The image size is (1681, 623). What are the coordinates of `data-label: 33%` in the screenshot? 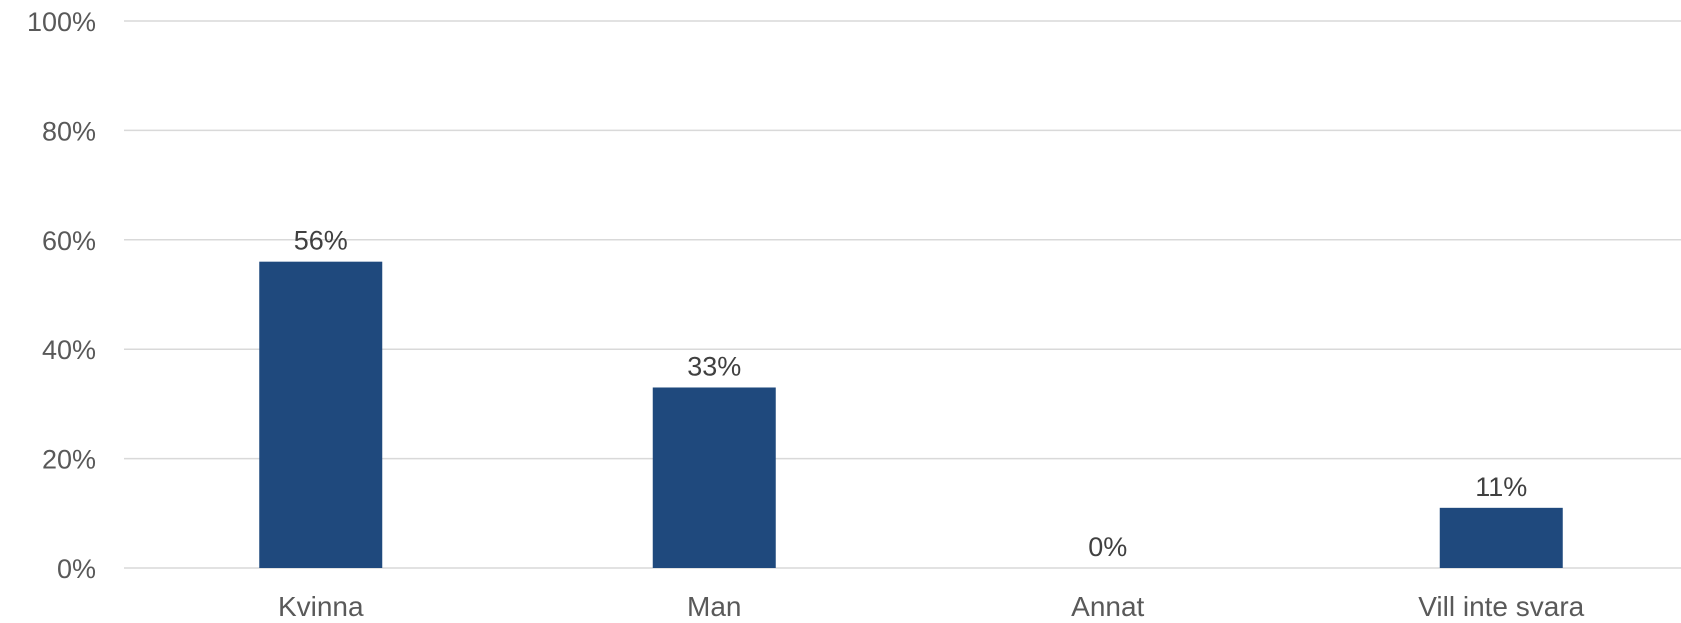 It's located at (714, 366).